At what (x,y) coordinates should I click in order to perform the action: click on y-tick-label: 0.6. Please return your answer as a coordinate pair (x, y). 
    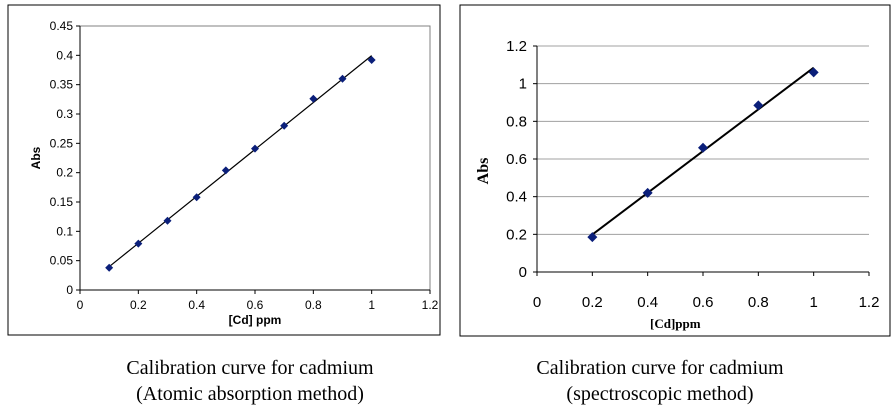
    Looking at the image, I should click on (516, 159).